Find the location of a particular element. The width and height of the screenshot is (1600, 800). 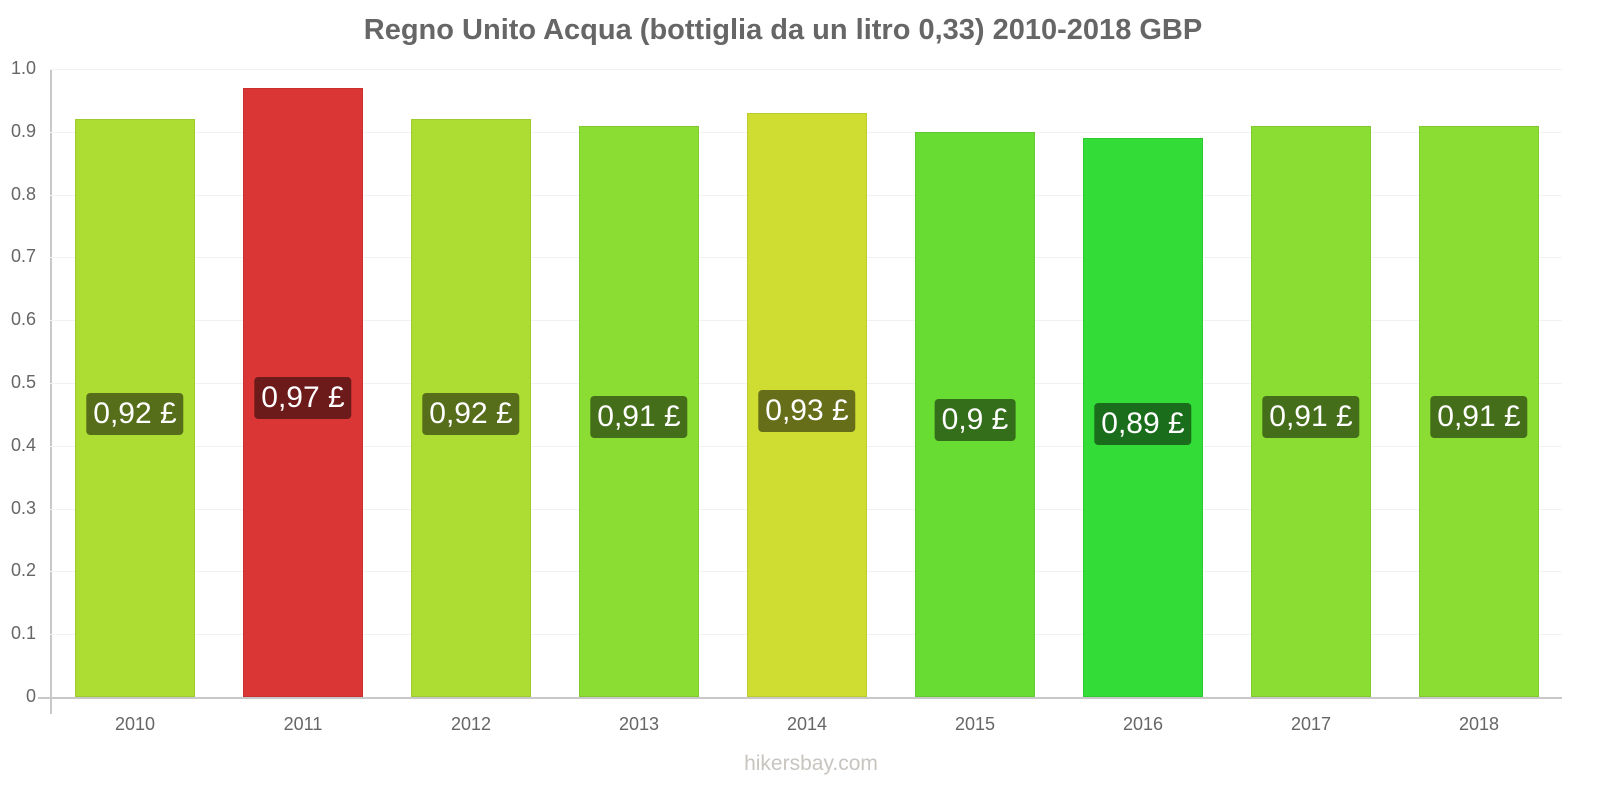

y-tick-label: 1.0 is located at coordinates (23, 68).